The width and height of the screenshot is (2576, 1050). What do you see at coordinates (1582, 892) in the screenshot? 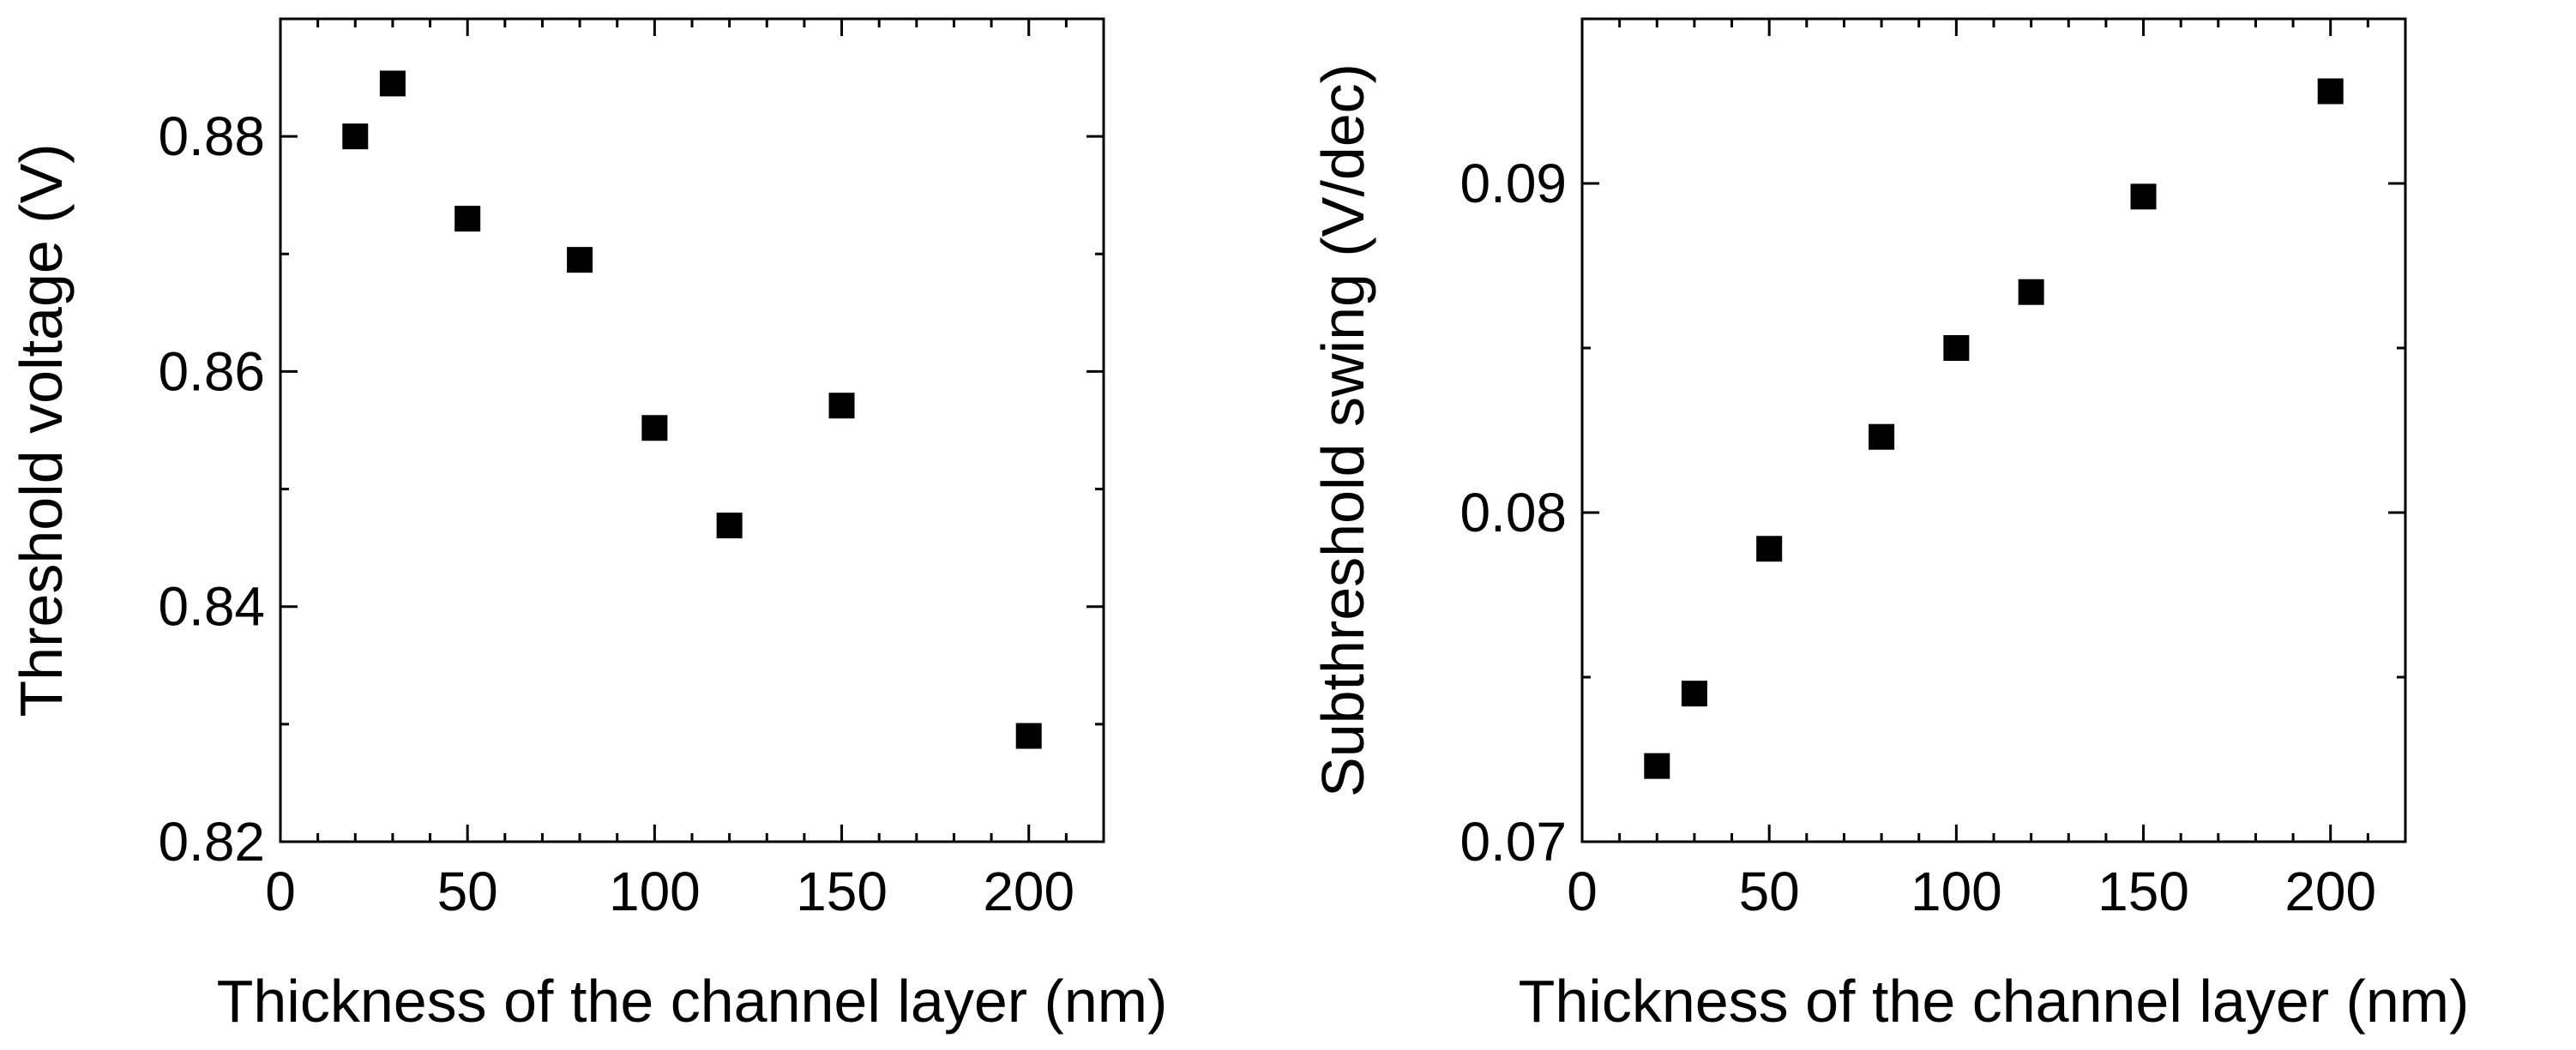
I see `ss-x-tick-label: 0` at bounding box center [1582, 892].